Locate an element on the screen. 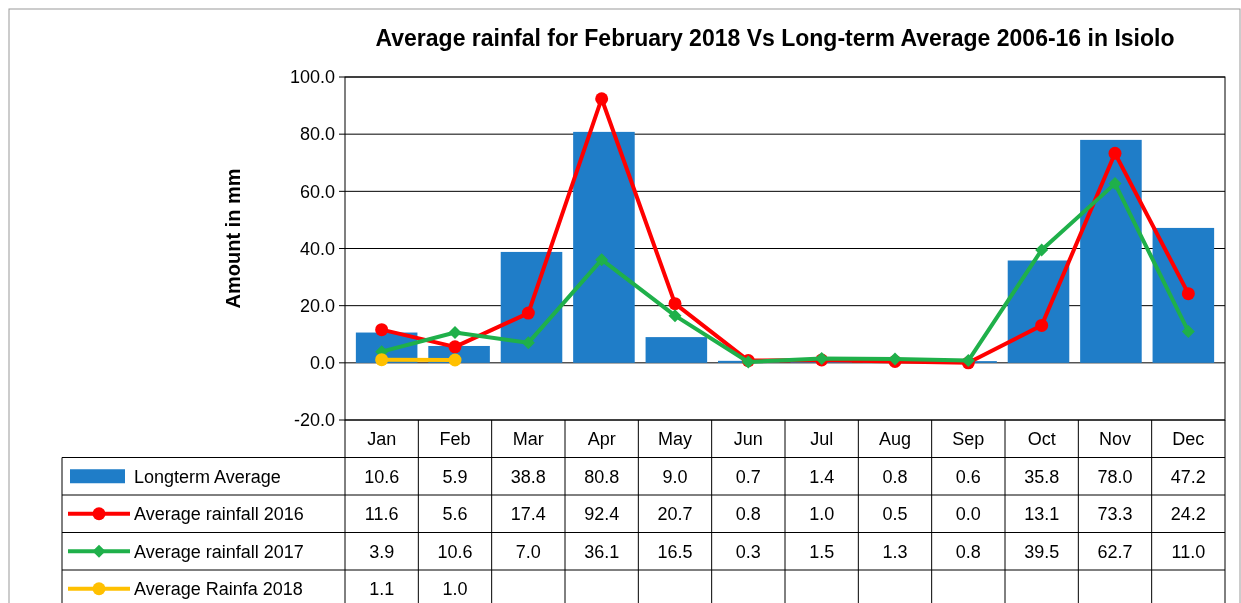 The width and height of the screenshot is (1241, 603). data-label: 0.5 is located at coordinates (895, 514).